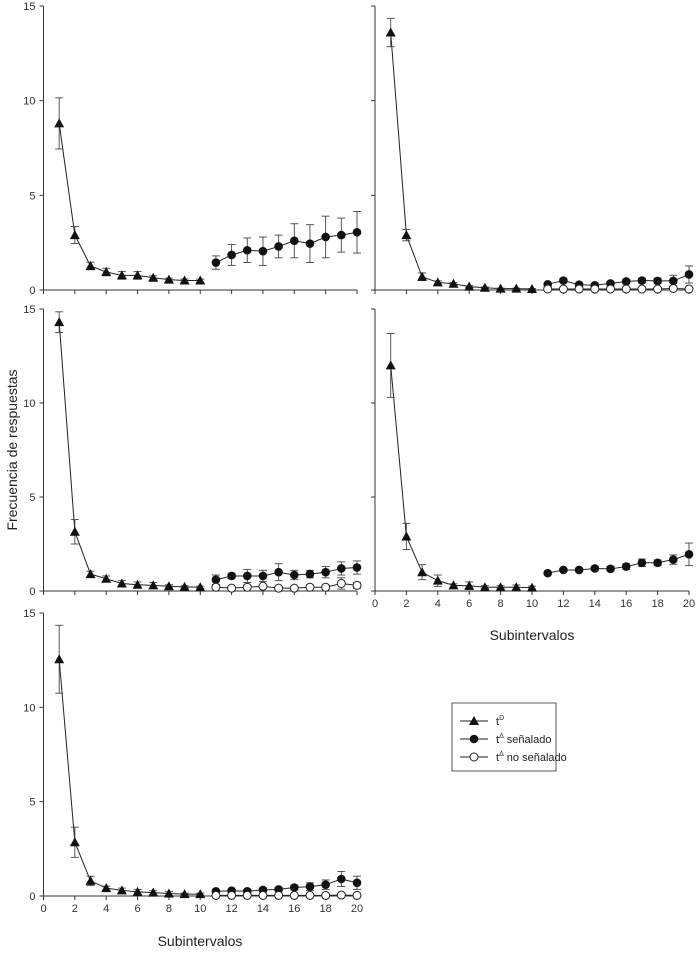 This screenshot has height=953, width=700. What do you see at coordinates (192, 451) in the screenshot?
I see `panel-middle-left: 0 5 10 15` at bounding box center [192, 451].